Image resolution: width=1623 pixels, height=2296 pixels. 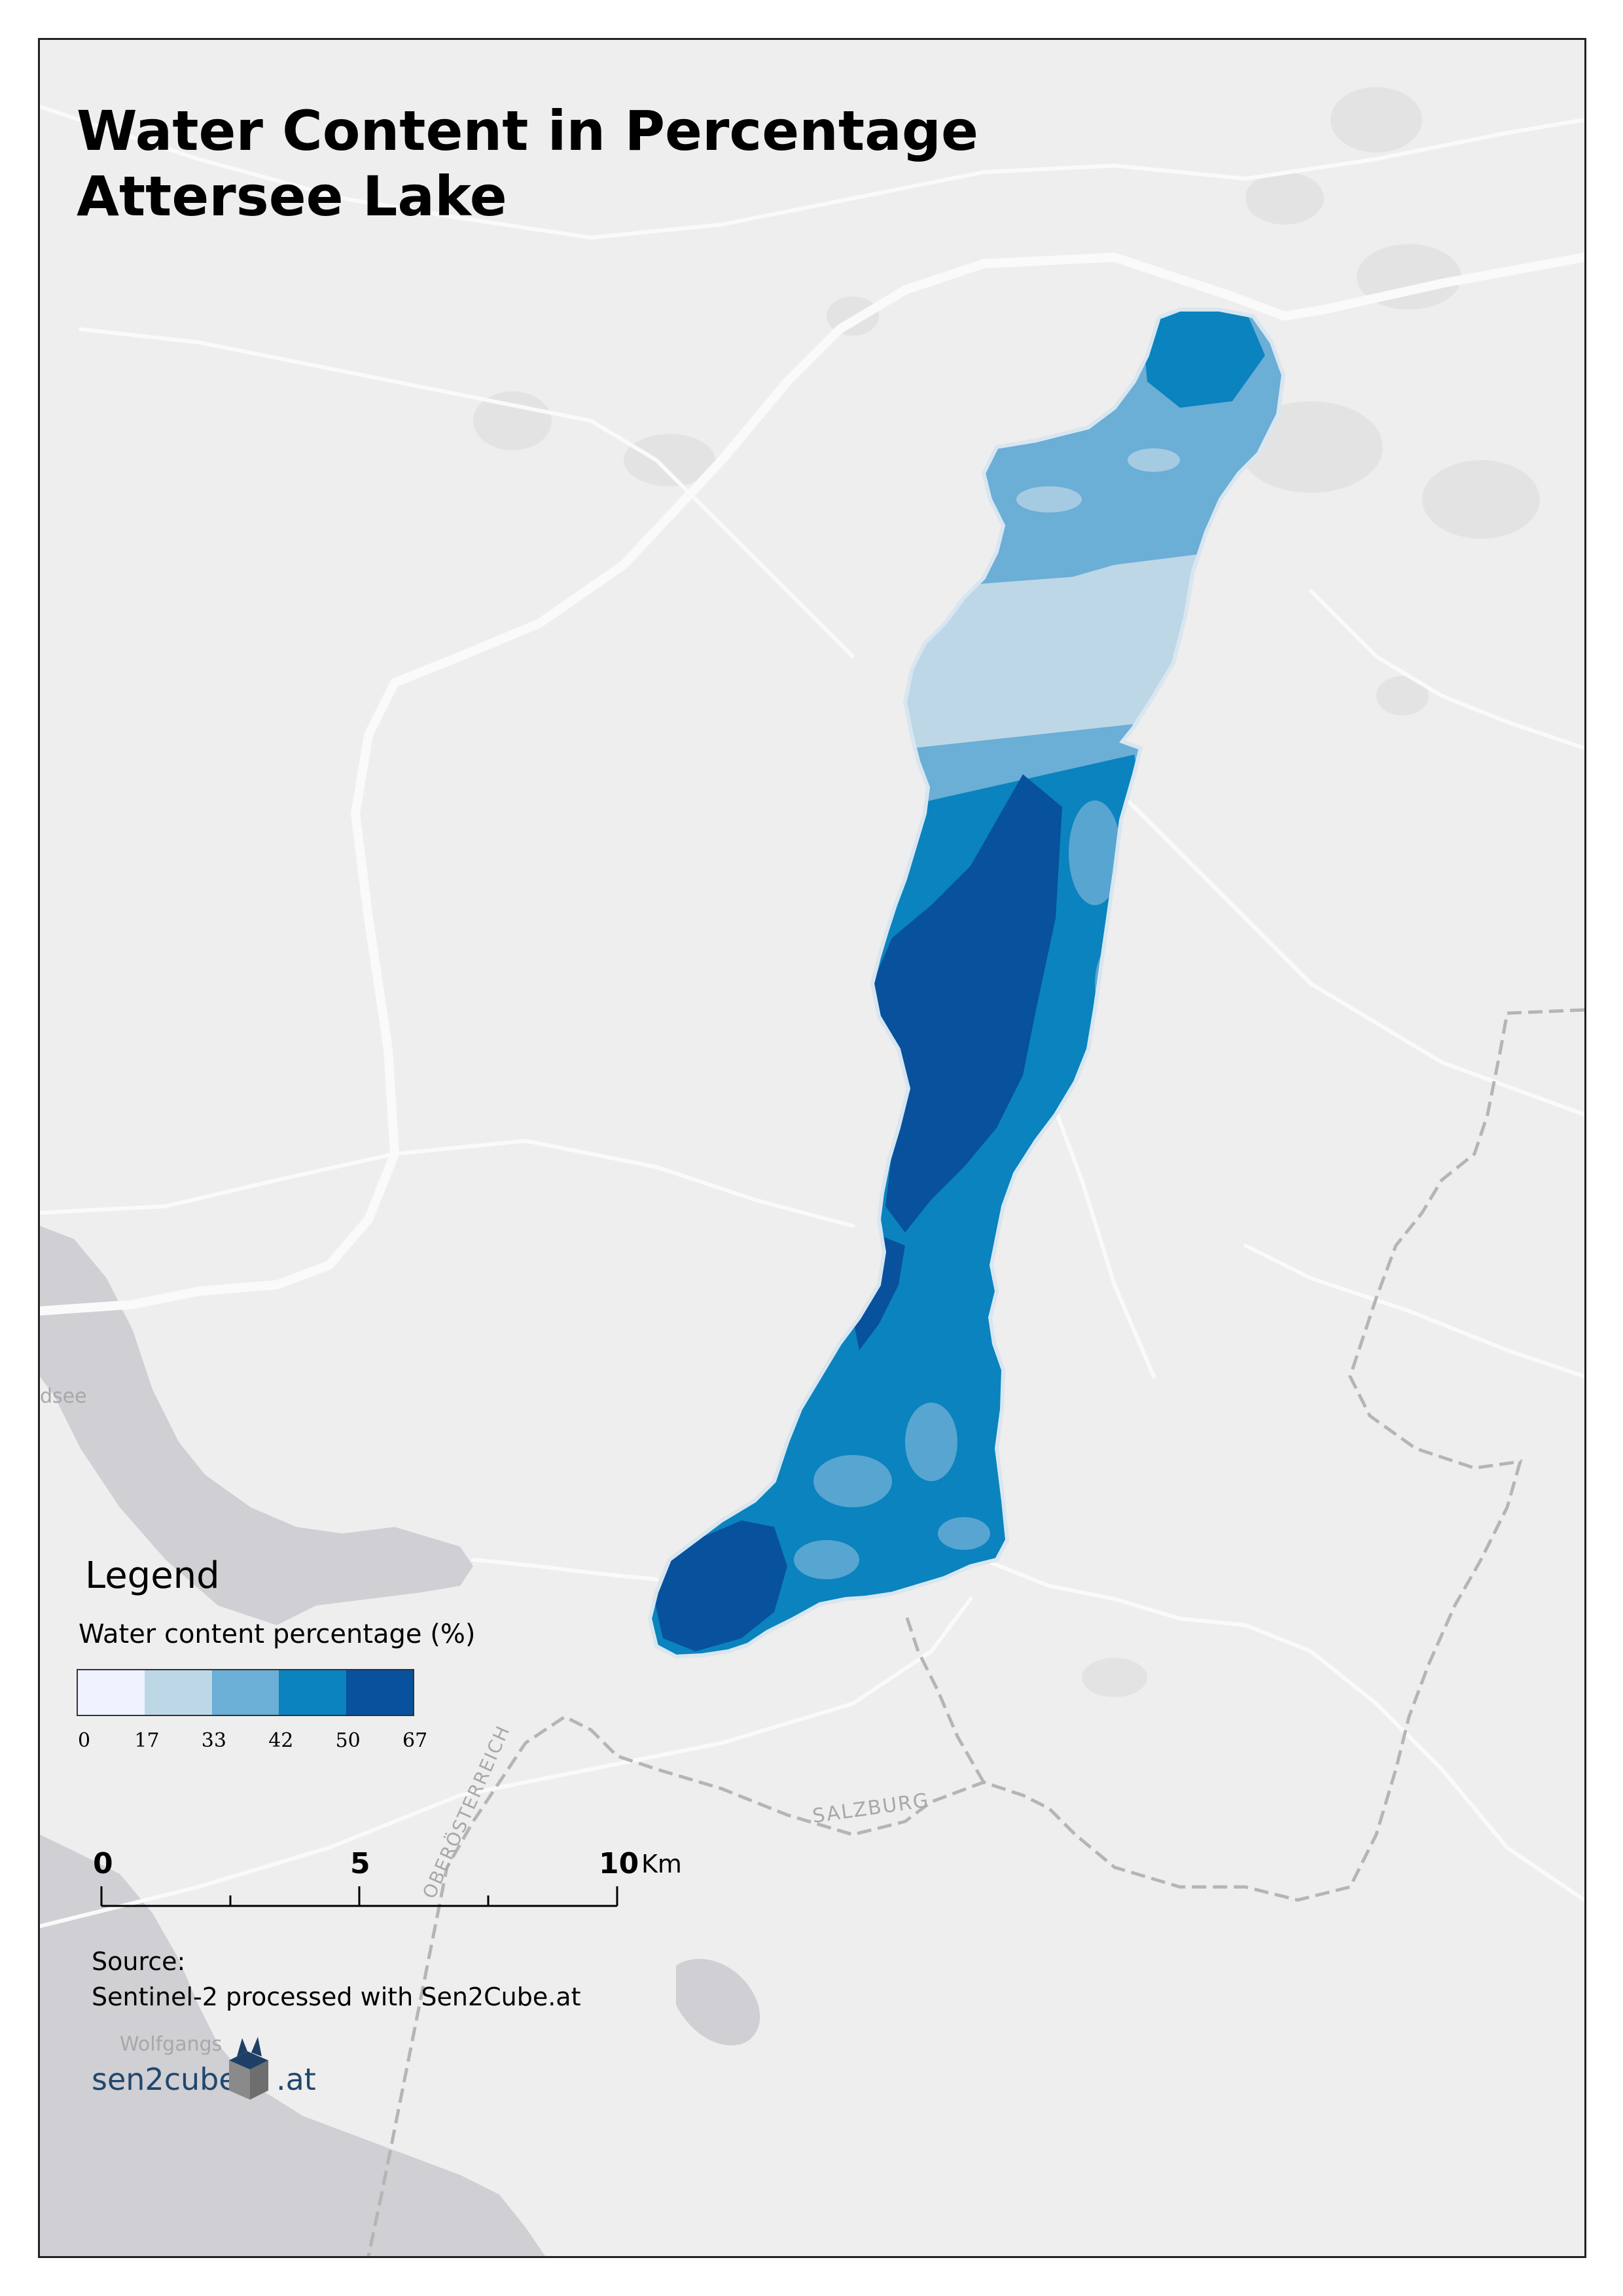 I want to click on legend-tick-0: 0, so click(x=84, y=1740).